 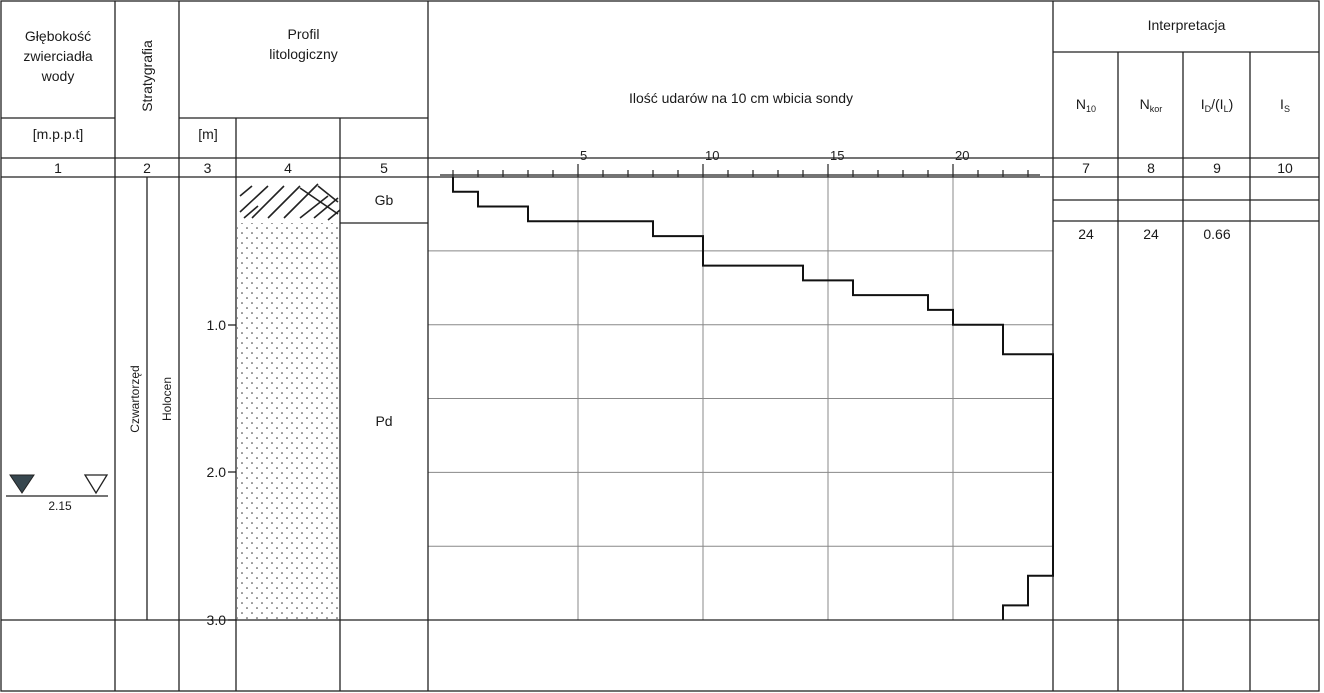 What do you see at coordinates (1217, 234) in the screenshot?
I see `interp-id-il-value: 0.66` at bounding box center [1217, 234].